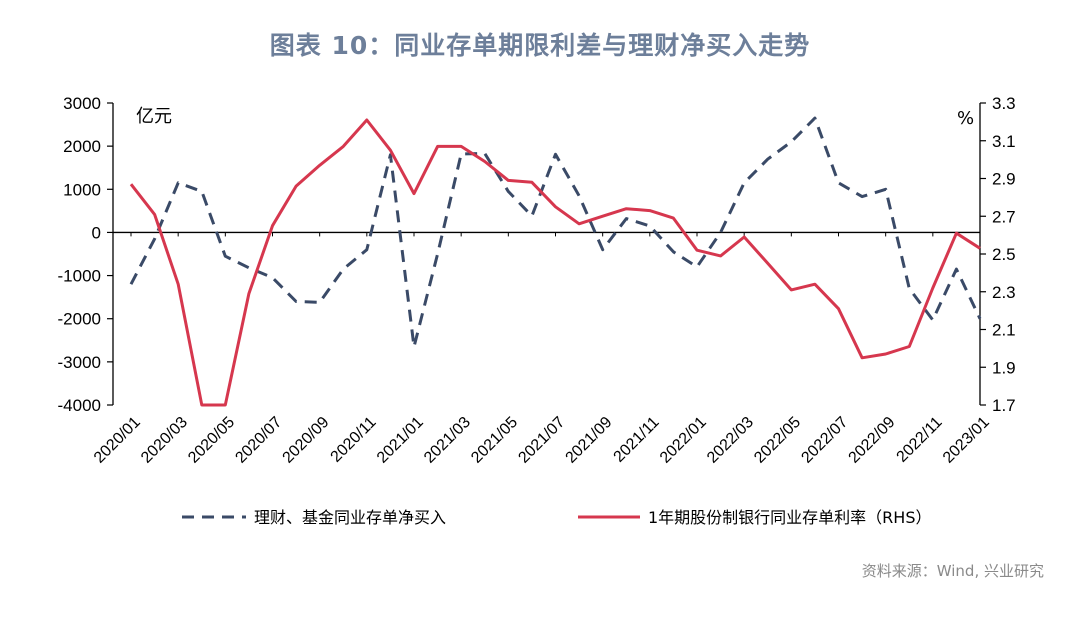 This screenshot has height=623, width=1080. I want to click on x-tick-label: 2022/01, so click(683, 440).